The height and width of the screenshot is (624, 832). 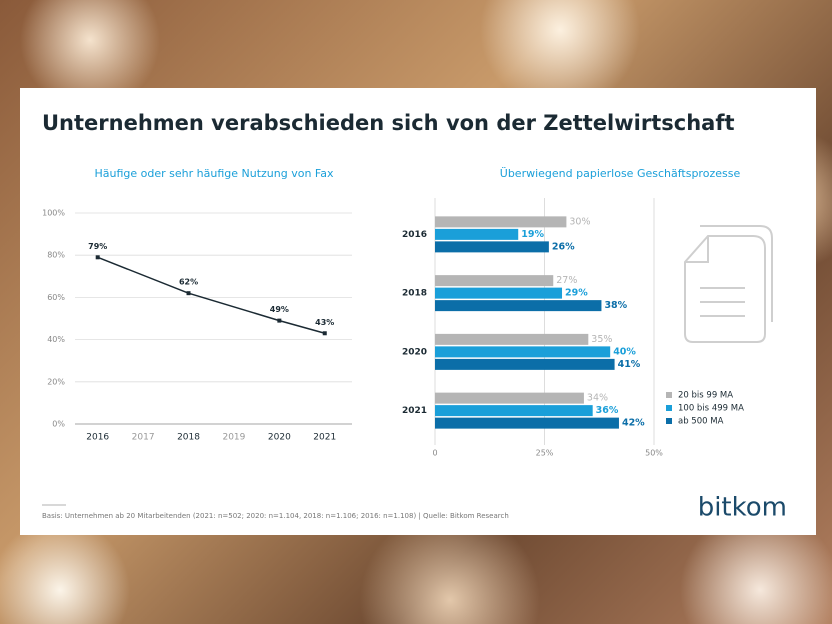 What do you see at coordinates (597, 398) in the screenshot?
I see `data-label: 34%` at bounding box center [597, 398].